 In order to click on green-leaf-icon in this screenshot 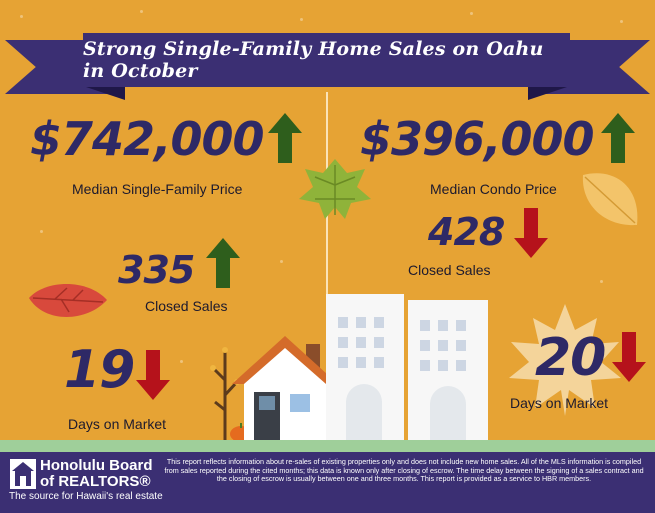, I will do `click(335, 189)`.